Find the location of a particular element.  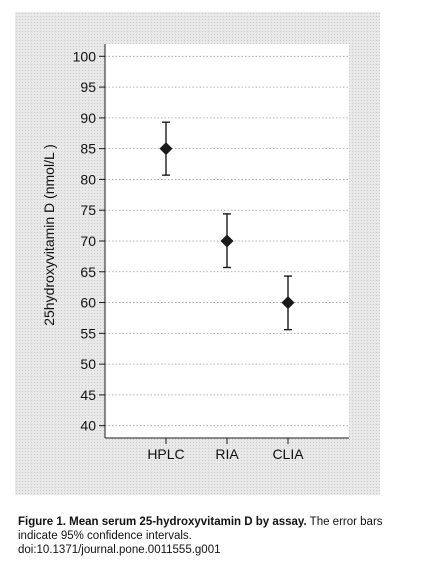

y-tick-label: 55 is located at coordinates (88, 333).